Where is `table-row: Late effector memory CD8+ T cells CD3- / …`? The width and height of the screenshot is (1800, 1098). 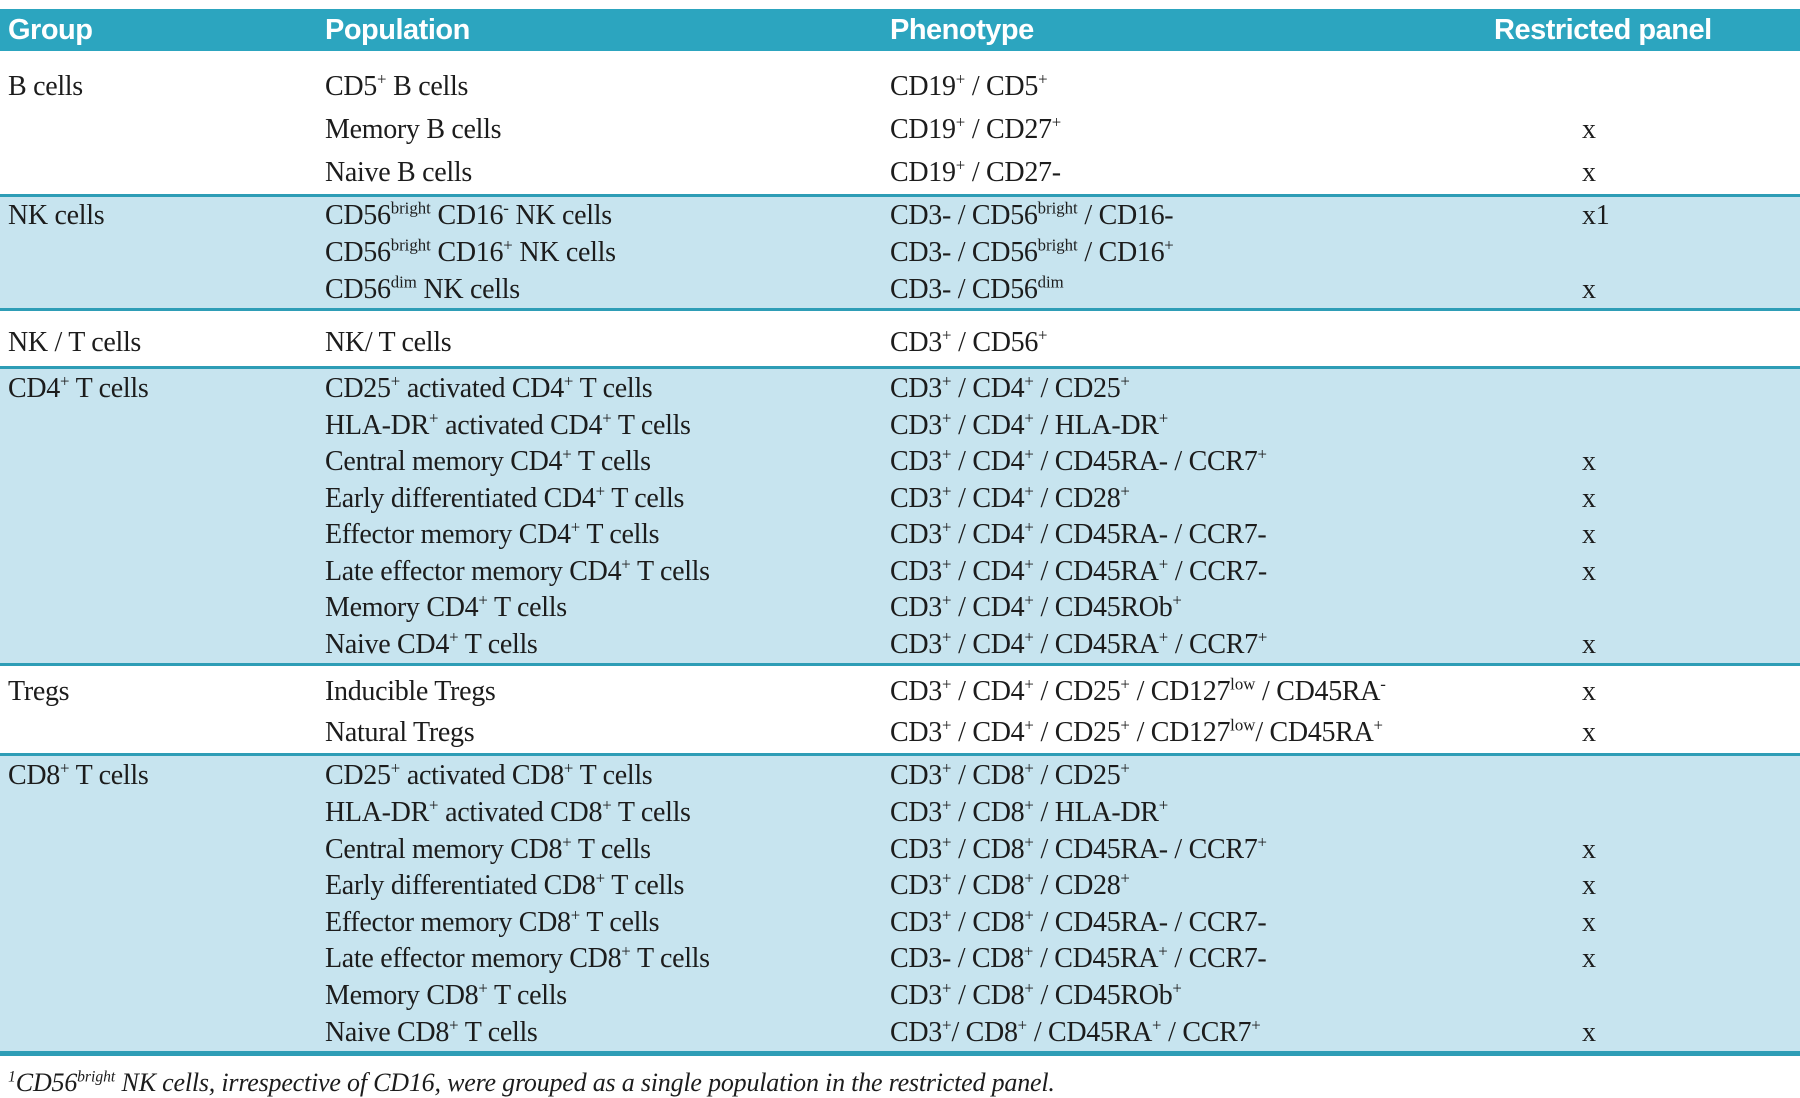
table-row: Late effector memory CD8+ T cells CD3- / … is located at coordinates (900, 959).